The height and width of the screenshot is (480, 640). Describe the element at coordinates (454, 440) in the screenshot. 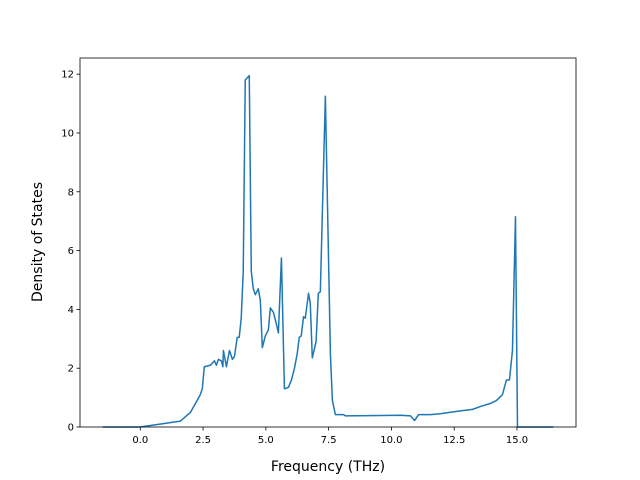

I see `x-tick-label: 12.5` at that location.